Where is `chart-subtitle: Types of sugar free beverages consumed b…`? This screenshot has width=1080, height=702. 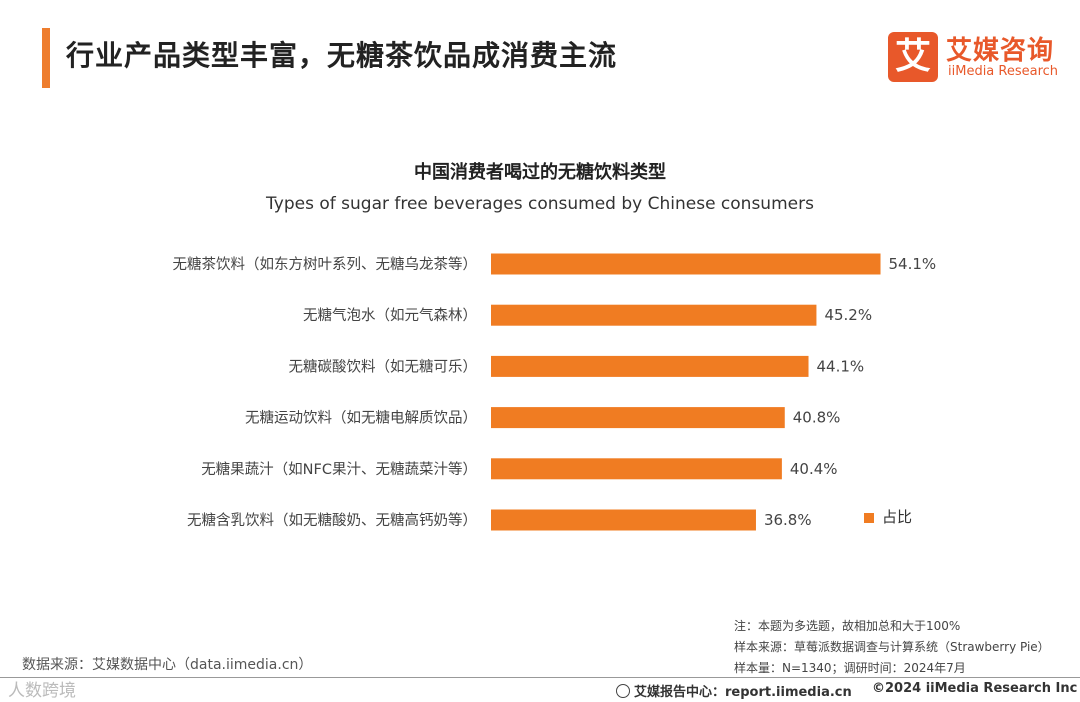
chart-subtitle: Types of sugar free beverages consumed b… is located at coordinates (540, 204).